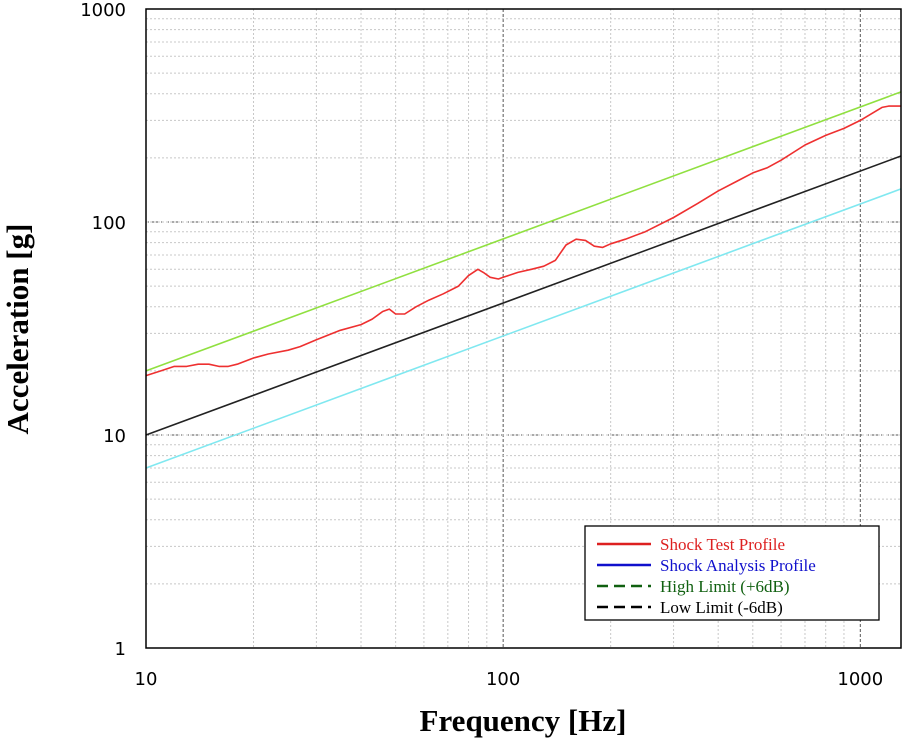 The width and height of the screenshot is (903, 739). What do you see at coordinates (503, 679) in the screenshot?
I see `x-tick-label: 100` at bounding box center [503, 679].